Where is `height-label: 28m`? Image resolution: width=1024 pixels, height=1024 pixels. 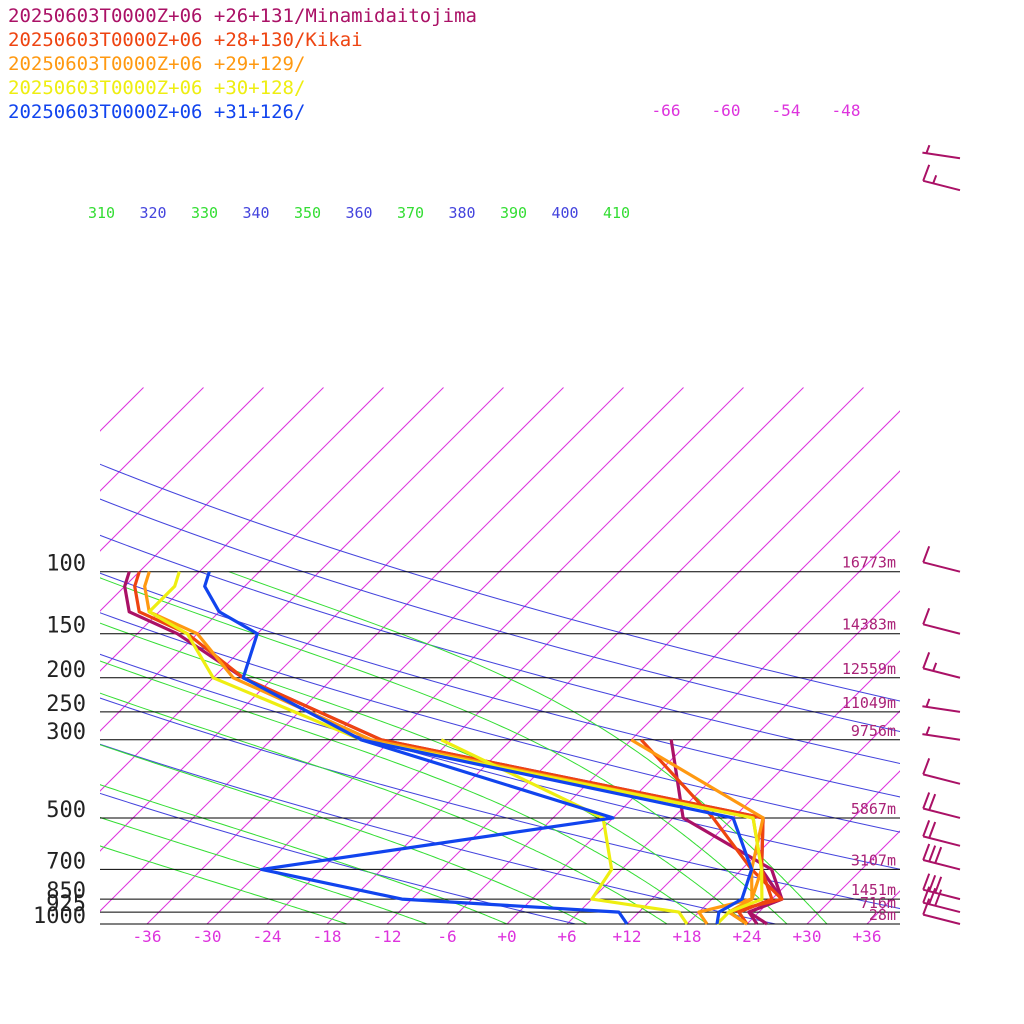 height-label: 28m is located at coordinates (882, 915).